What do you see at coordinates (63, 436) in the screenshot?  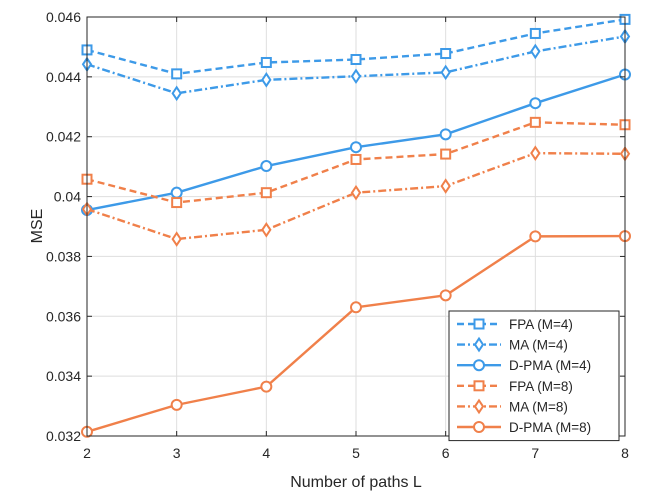 I see `y-tick-label: 0.032` at bounding box center [63, 436].